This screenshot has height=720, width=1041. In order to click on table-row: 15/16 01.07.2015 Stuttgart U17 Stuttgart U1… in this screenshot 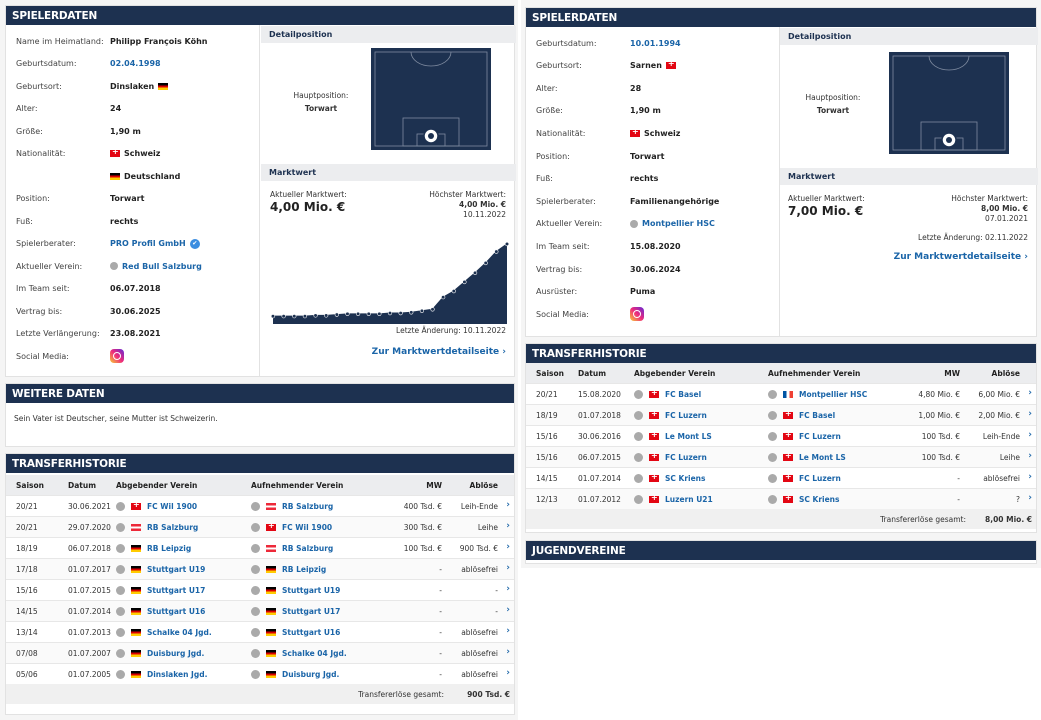, I will do `click(260, 589)`.